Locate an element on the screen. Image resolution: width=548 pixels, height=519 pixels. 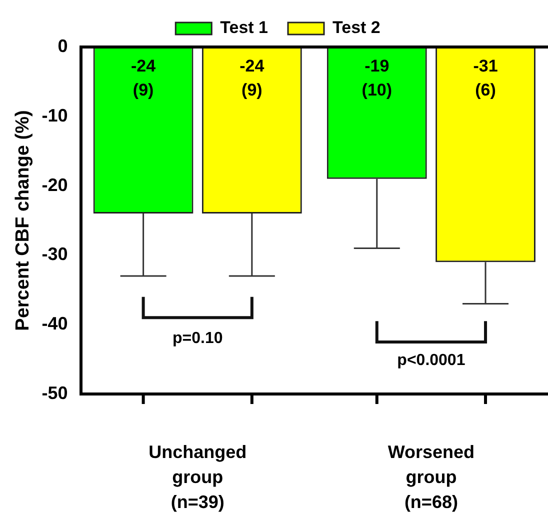
legend-label: Test 2 is located at coordinates (356, 28).